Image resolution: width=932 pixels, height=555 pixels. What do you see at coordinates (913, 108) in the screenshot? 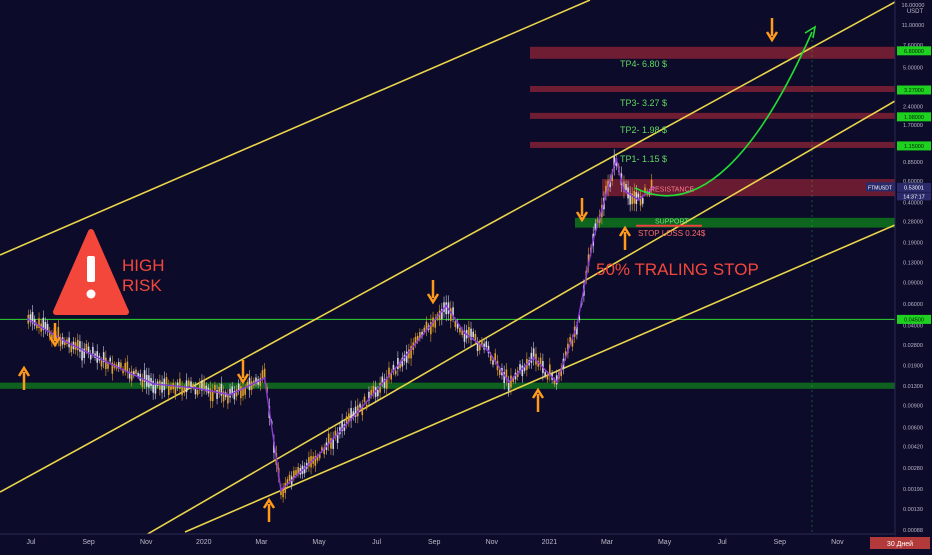
I see `y-tick-label: 2.40000` at bounding box center [913, 108].